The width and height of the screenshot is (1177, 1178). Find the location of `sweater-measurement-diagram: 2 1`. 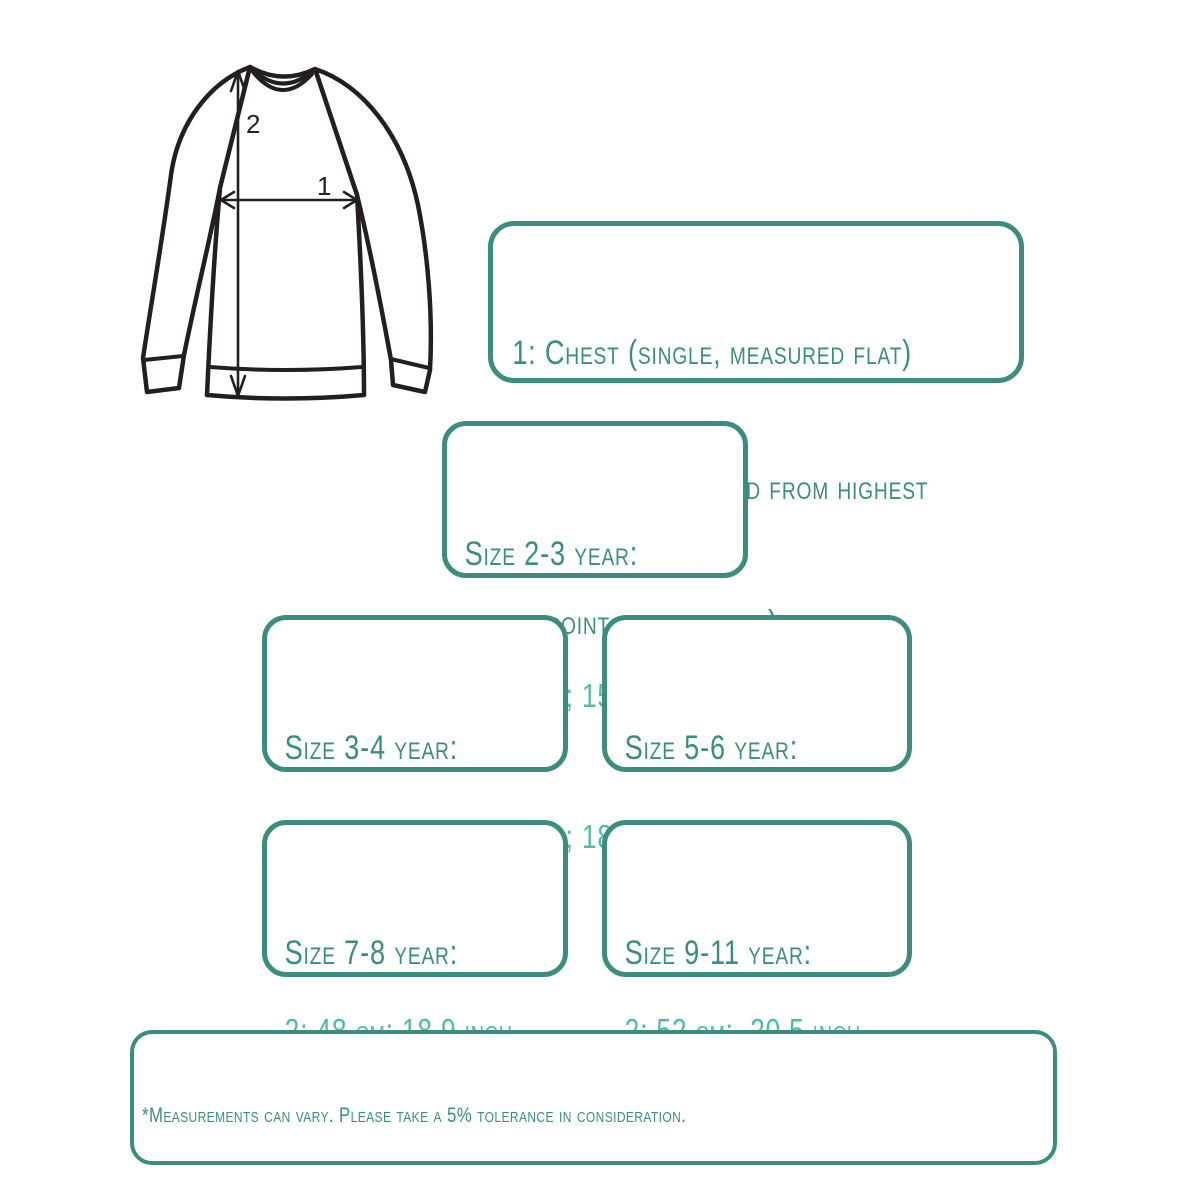

sweater-measurement-diagram: 2 1 is located at coordinates (298, 235).